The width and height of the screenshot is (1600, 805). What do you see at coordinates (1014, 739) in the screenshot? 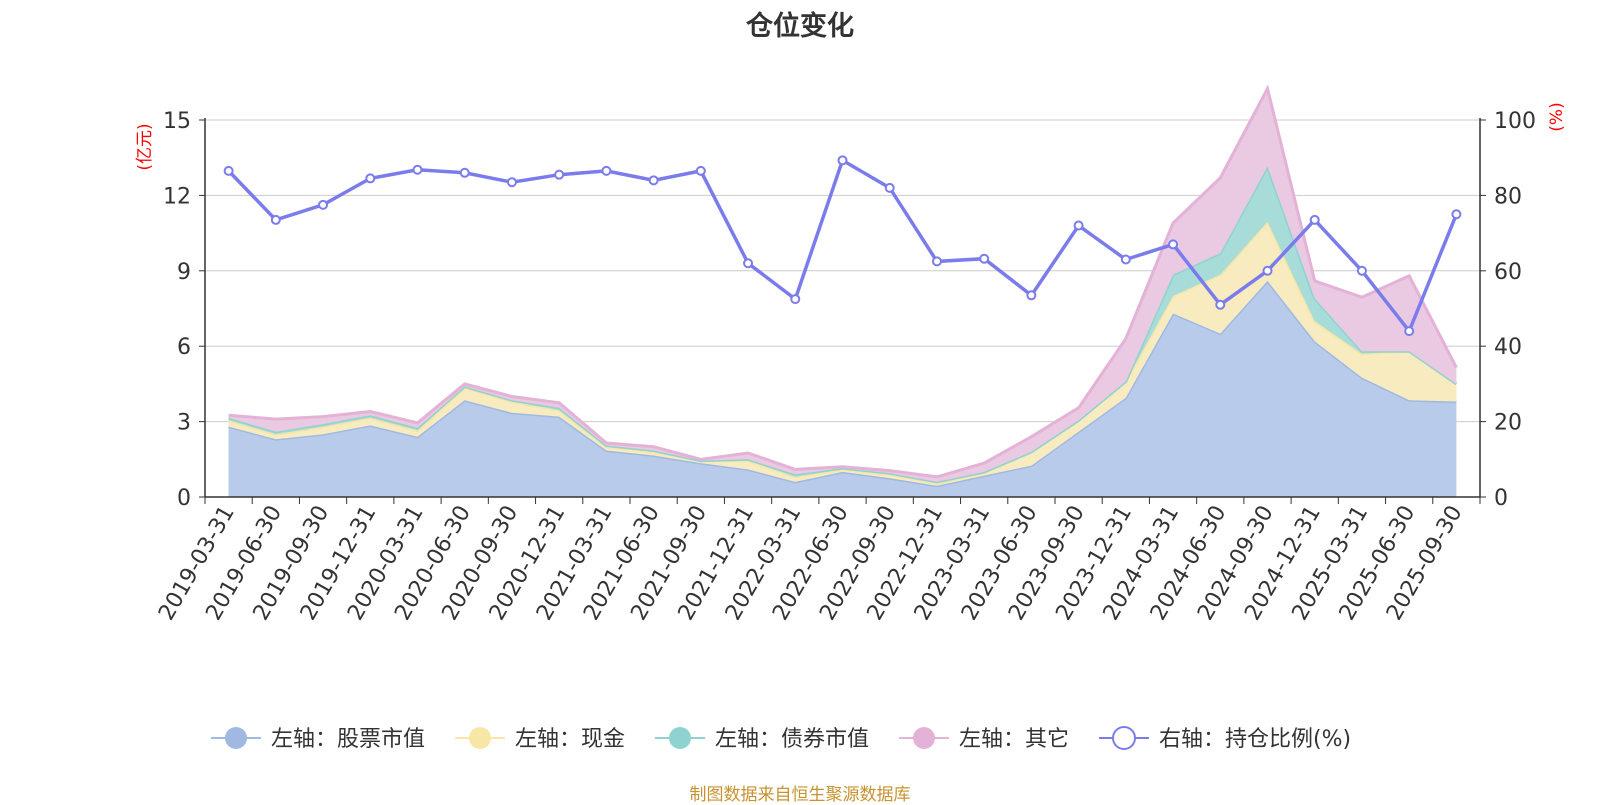
I see `legend-label: 左轴：其它` at bounding box center [1014, 739].